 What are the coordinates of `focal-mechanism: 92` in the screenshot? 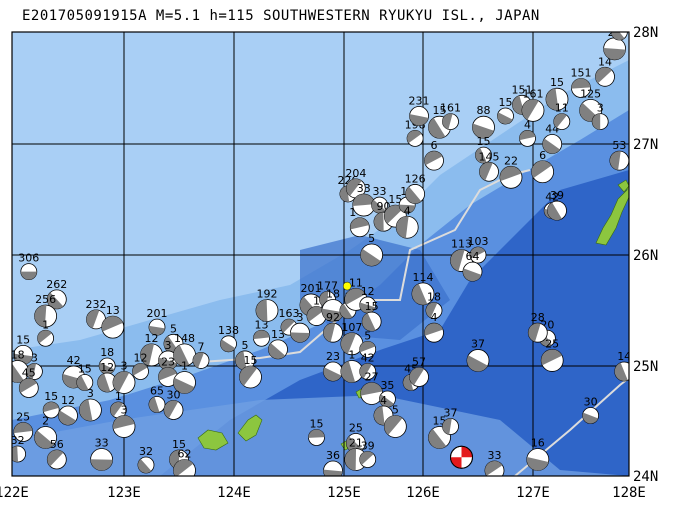 It's located at (333, 327).